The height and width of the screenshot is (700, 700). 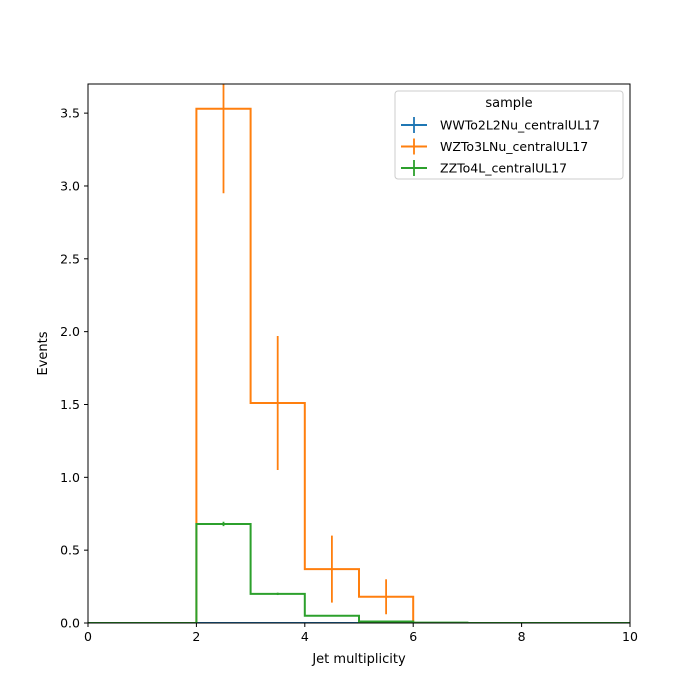 I want to click on legend-box, so click(x=509, y=135).